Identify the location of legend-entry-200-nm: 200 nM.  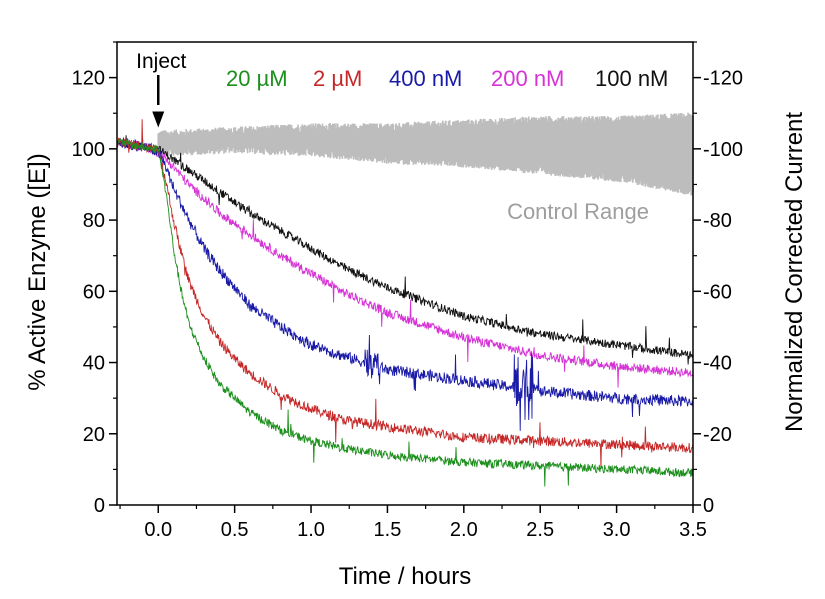
(527, 78).